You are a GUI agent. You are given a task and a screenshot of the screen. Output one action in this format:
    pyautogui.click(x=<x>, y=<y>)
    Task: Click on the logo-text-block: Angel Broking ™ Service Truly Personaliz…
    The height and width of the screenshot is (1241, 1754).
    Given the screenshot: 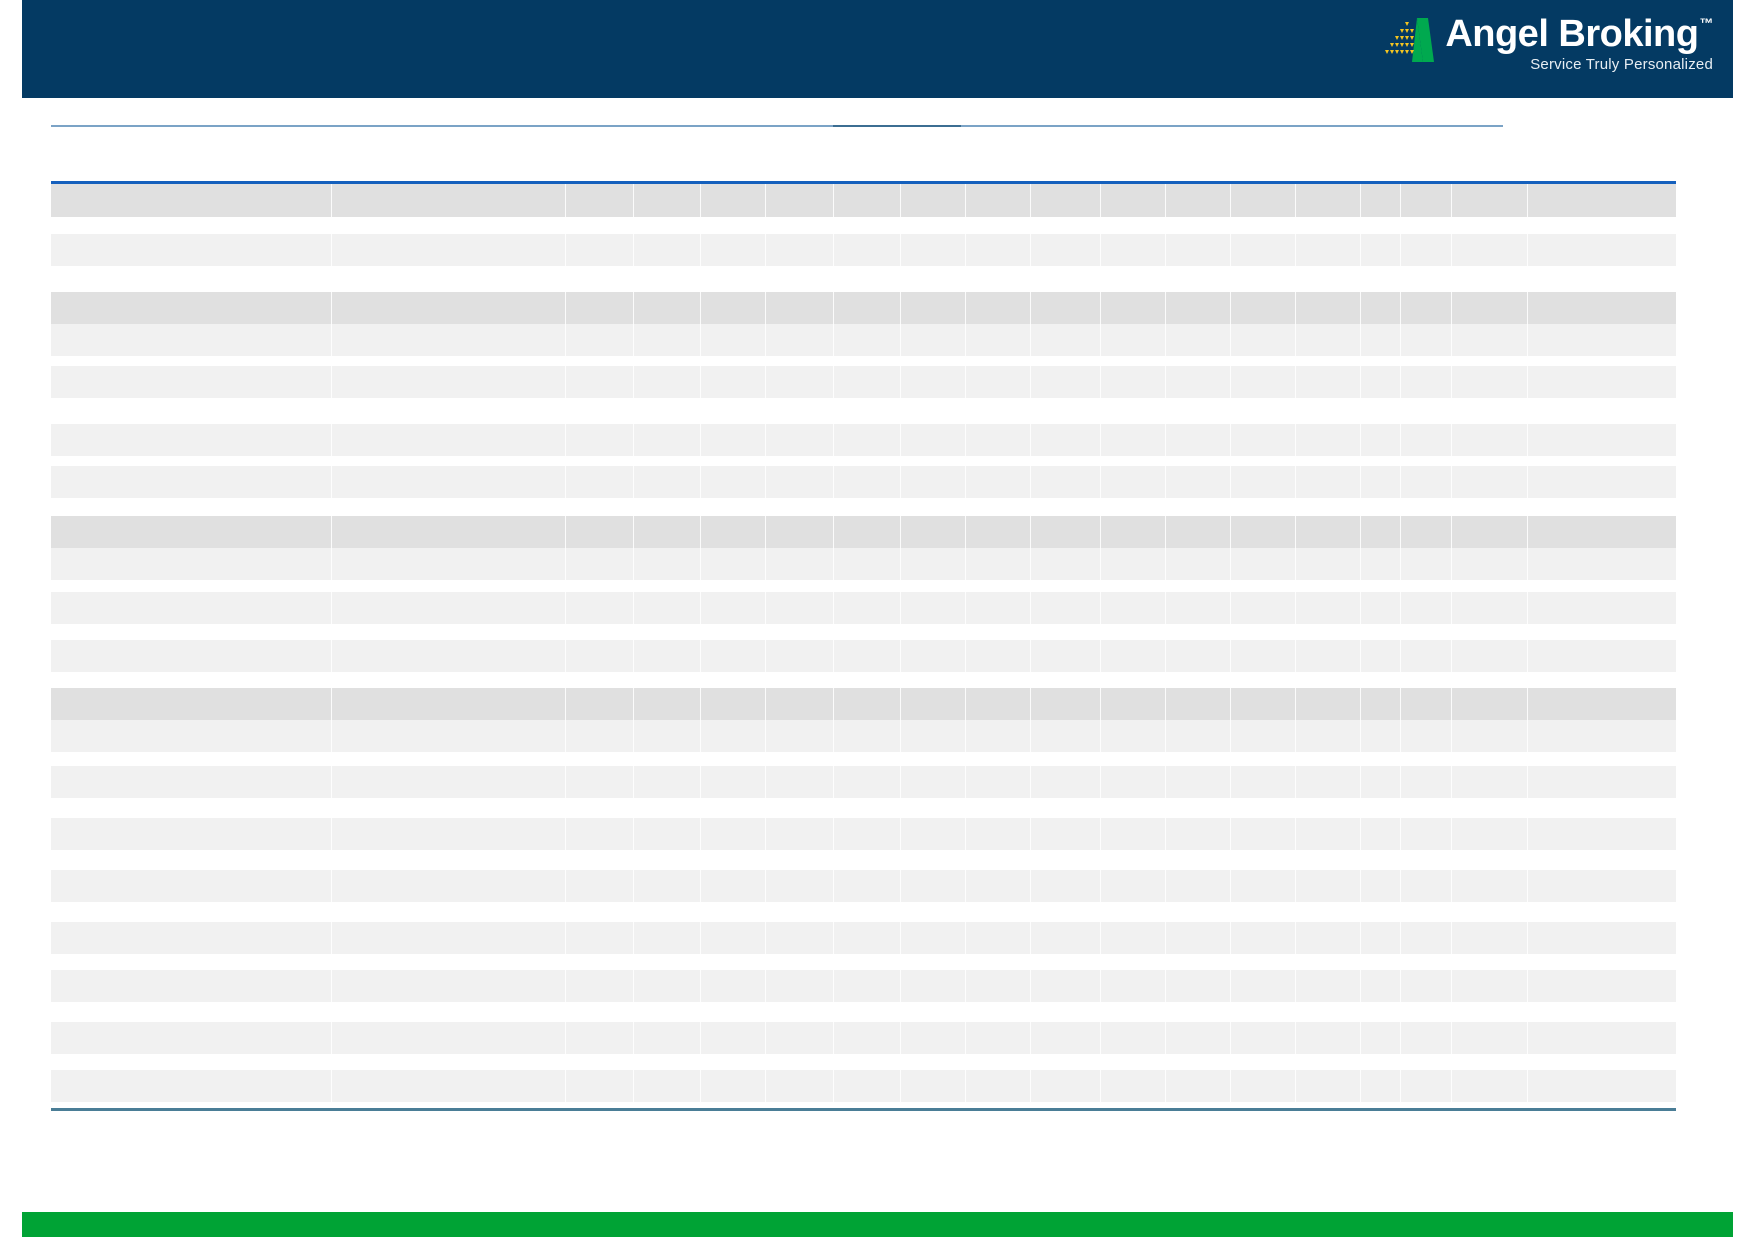 What is the action you would take?
    pyautogui.click(x=1579, y=44)
    